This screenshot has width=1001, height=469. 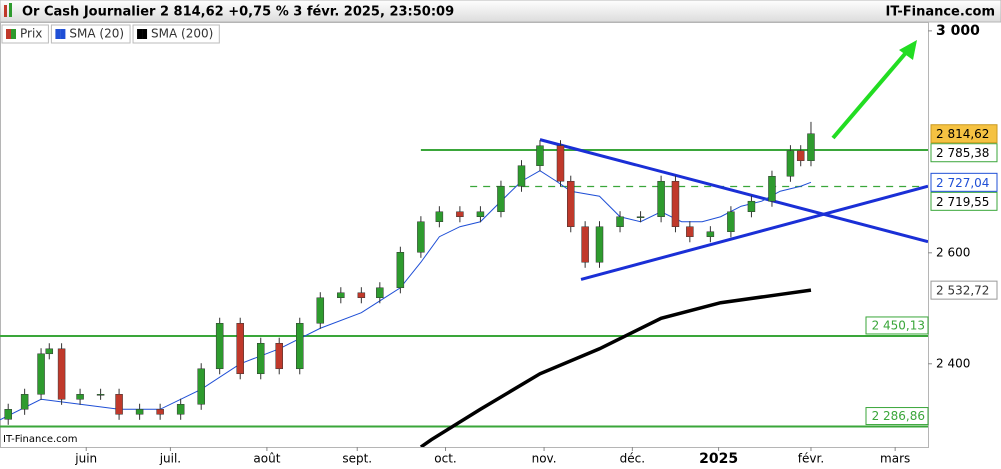 What do you see at coordinates (953, 363) in the screenshot?
I see `y-tick-label: 2 400` at bounding box center [953, 363].